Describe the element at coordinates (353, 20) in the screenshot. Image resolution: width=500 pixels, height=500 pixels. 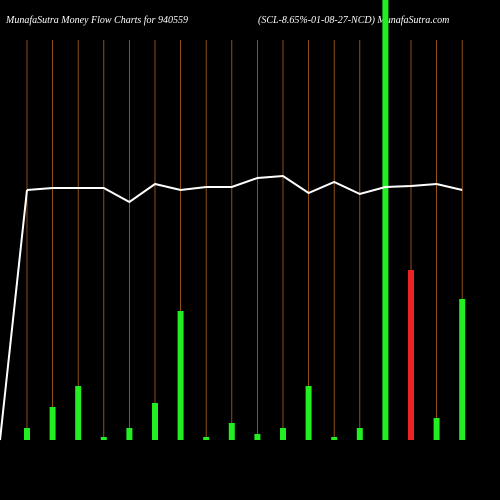
I see `chart-subtitle: (SCL-8.65%-01-08-27-NCD) MunafaSutra.com` at that location.